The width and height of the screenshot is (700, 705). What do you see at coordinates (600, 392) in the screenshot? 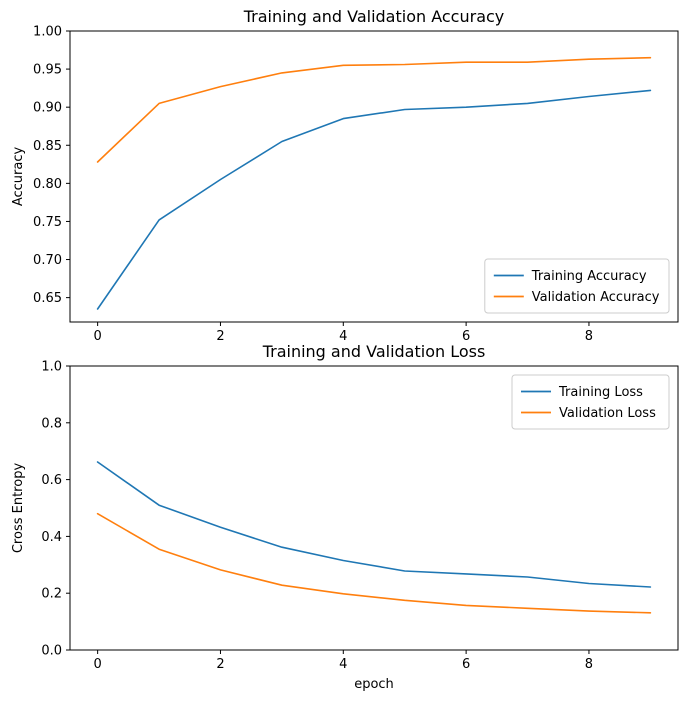
I see `training-loss-legend-label: Training Loss` at bounding box center [600, 392].